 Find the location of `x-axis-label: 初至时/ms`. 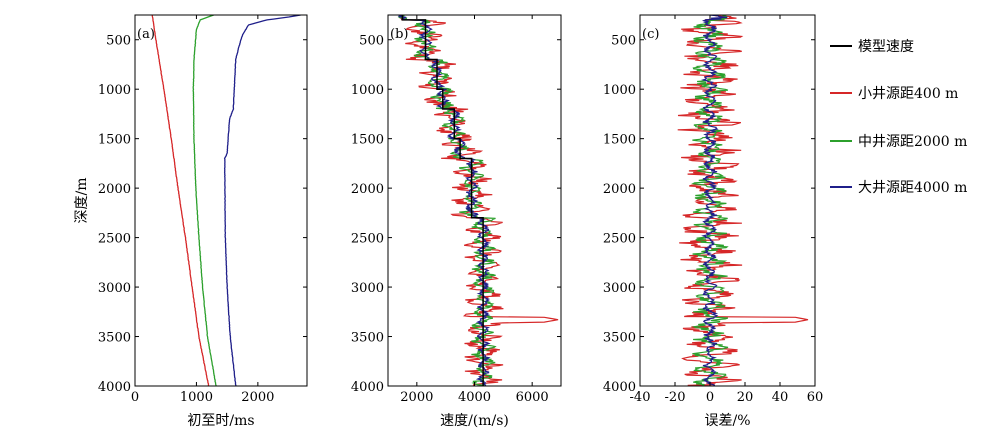

x-axis-label: 初至时/ms is located at coordinates (220, 420).